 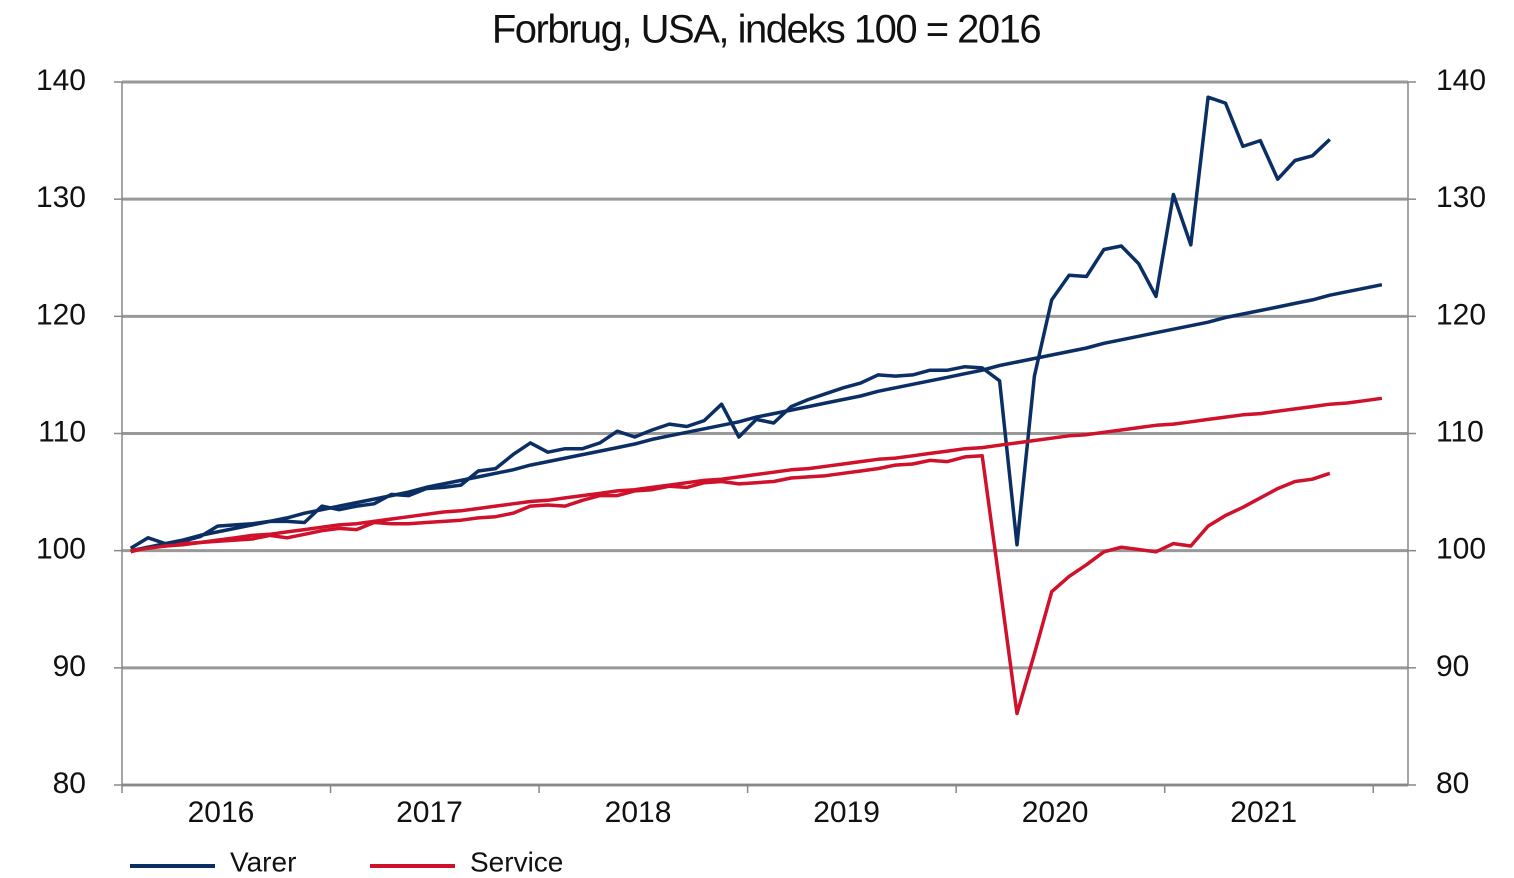 I want to click on y-tick-label: 120, so click(x=61, y=314).